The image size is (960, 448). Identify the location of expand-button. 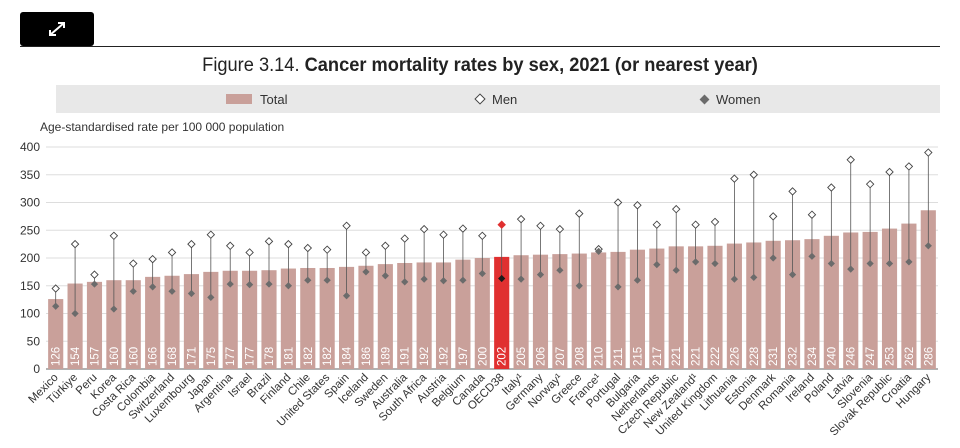
(57, 29).